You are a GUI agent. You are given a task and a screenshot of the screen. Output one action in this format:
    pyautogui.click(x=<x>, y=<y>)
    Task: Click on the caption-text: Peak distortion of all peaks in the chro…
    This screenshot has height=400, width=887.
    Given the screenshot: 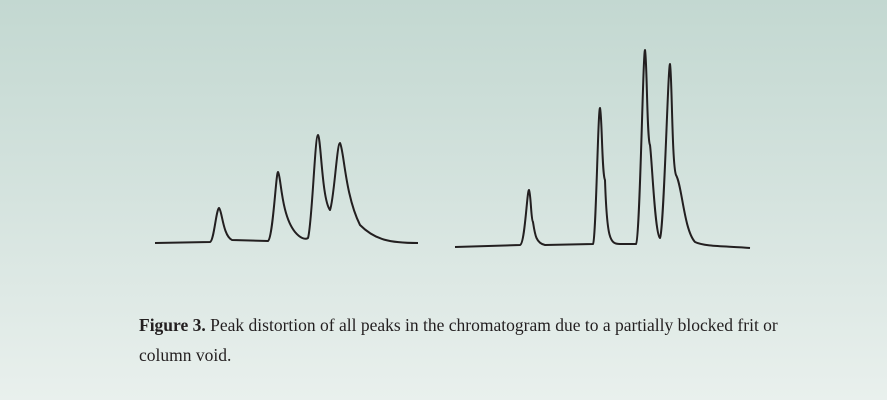 What is the action you would take?
    pyautogui.click(x=458, y=340)
    